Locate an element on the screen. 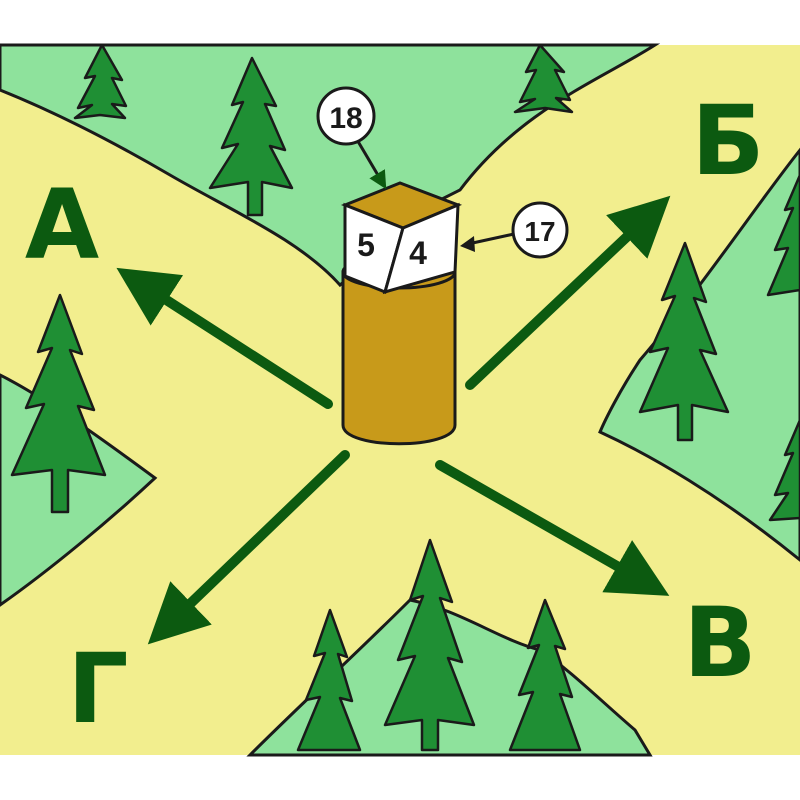 The width and height of the screenshot is (800, 800). callout-right: 17 is located at coordinates (514, 230).